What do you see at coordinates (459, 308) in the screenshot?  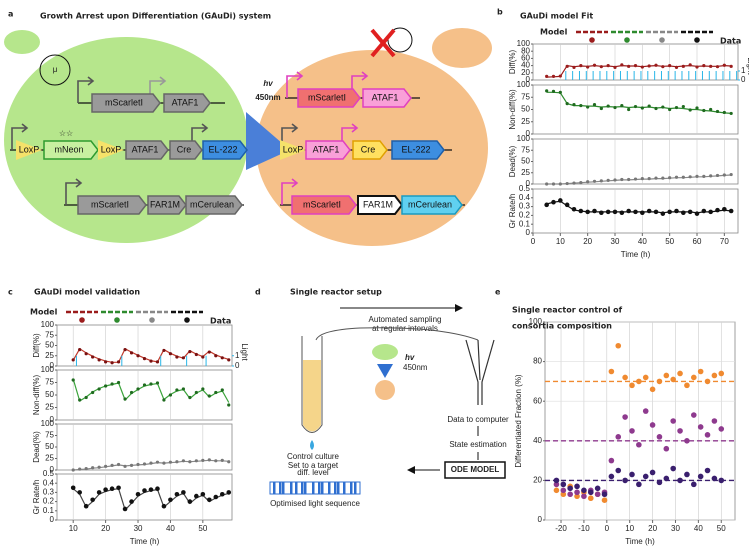 I see `arrowhead` at bounding box center [459, 308].